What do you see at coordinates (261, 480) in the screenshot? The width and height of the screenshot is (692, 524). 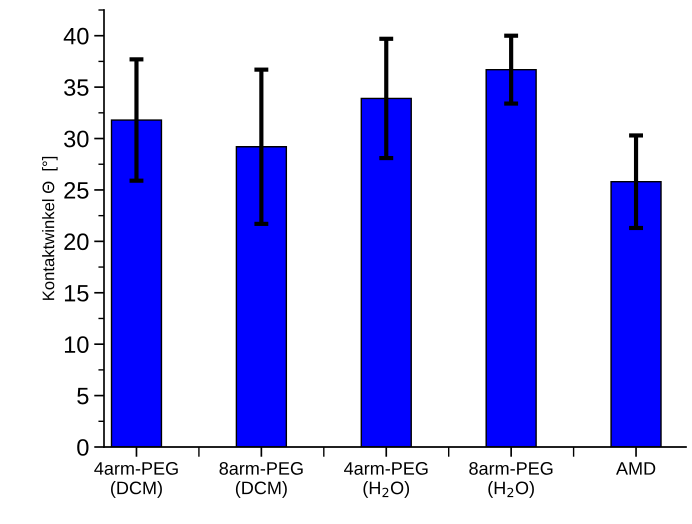 I see `x-tick-label: 8arm-PEG (DCM)` at bounding box center [261, 480].